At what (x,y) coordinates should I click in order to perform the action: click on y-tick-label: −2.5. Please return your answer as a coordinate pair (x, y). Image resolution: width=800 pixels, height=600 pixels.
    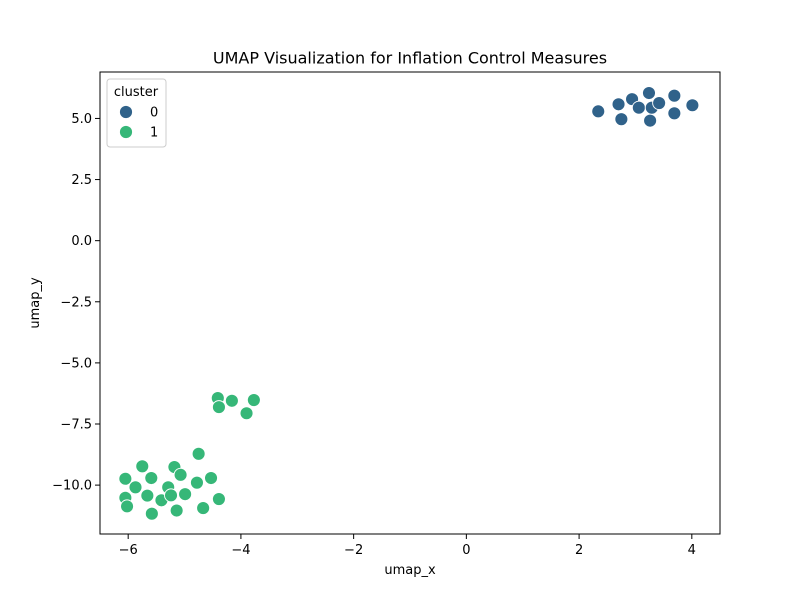
    Looking at the image, I should click on (76, 302).